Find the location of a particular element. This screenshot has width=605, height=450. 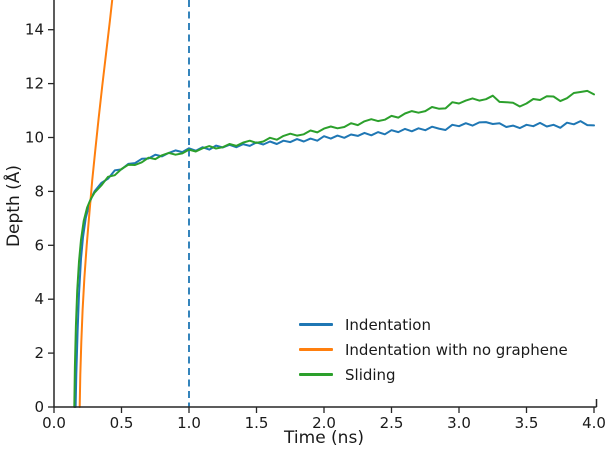

legend-label-sliding: Sliding is located at coordinates (370, 374).